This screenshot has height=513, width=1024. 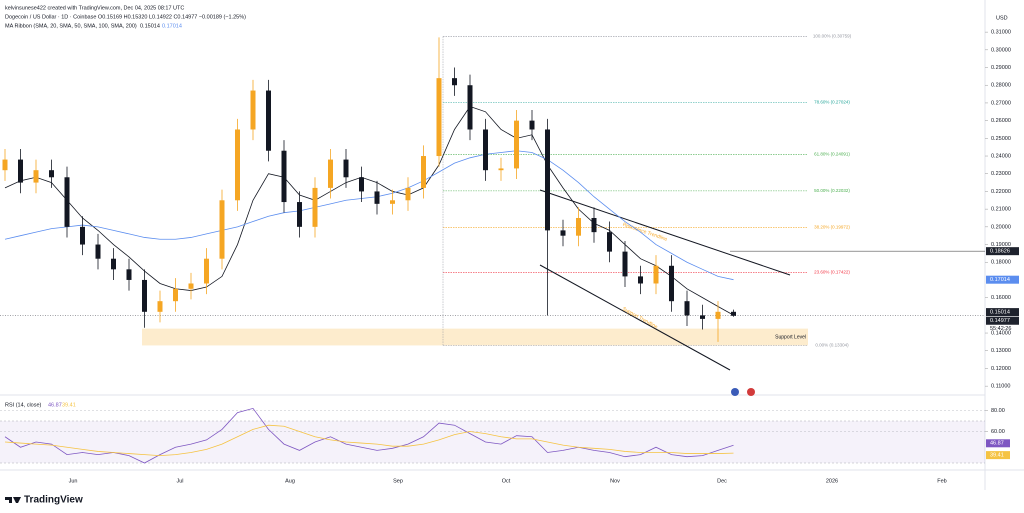 What do you see at coordinates (1001, 174) in the screenshot?
I see `y-tick-label: 0.23000` at bounding box center [1001, 174].